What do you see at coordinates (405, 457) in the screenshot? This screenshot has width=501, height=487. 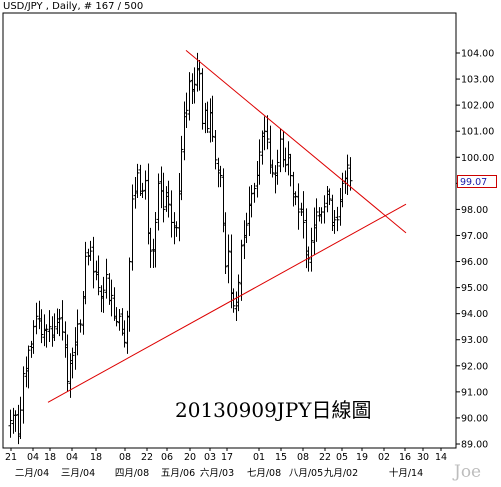 I see `date-tick-label: 16` at bounding box center [405, 457].